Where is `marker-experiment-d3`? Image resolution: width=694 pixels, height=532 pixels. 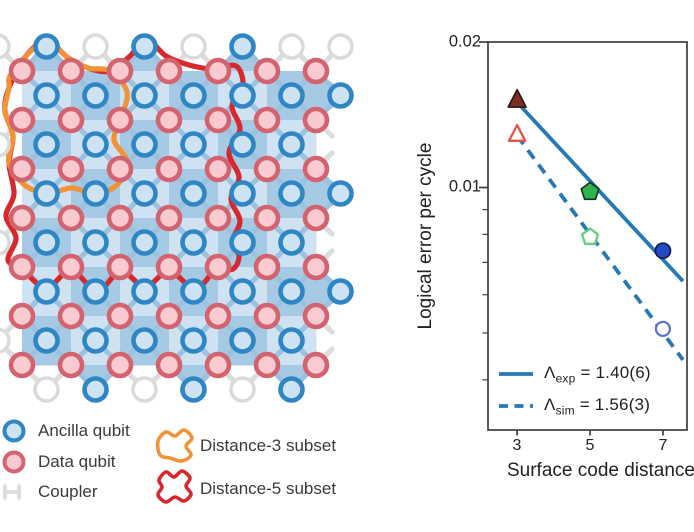
marker-experiment-d3 is located at coordinates (517, 98).